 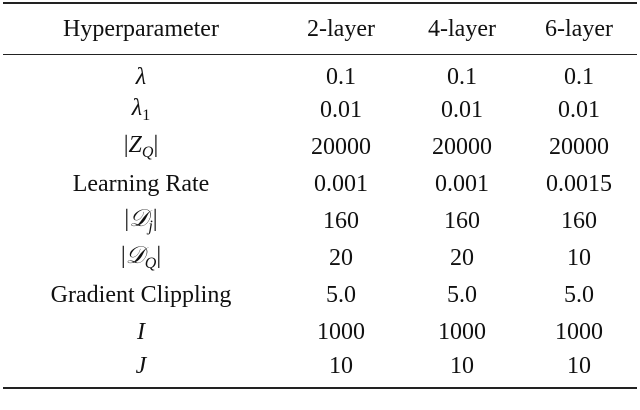 I want to click on header-cell: 2-layer, so click(x=341, y=28).